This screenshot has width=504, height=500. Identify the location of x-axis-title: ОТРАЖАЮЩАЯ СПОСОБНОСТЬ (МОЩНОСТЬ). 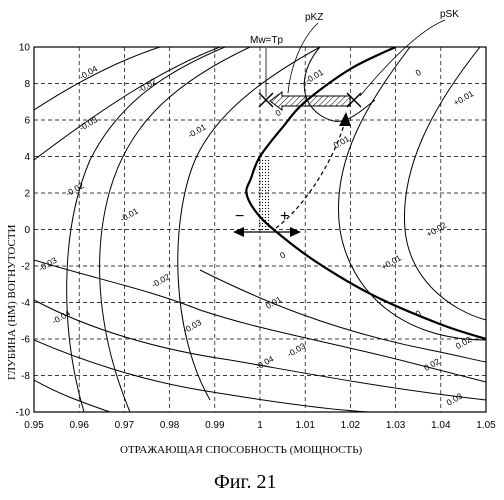
(241, 450).